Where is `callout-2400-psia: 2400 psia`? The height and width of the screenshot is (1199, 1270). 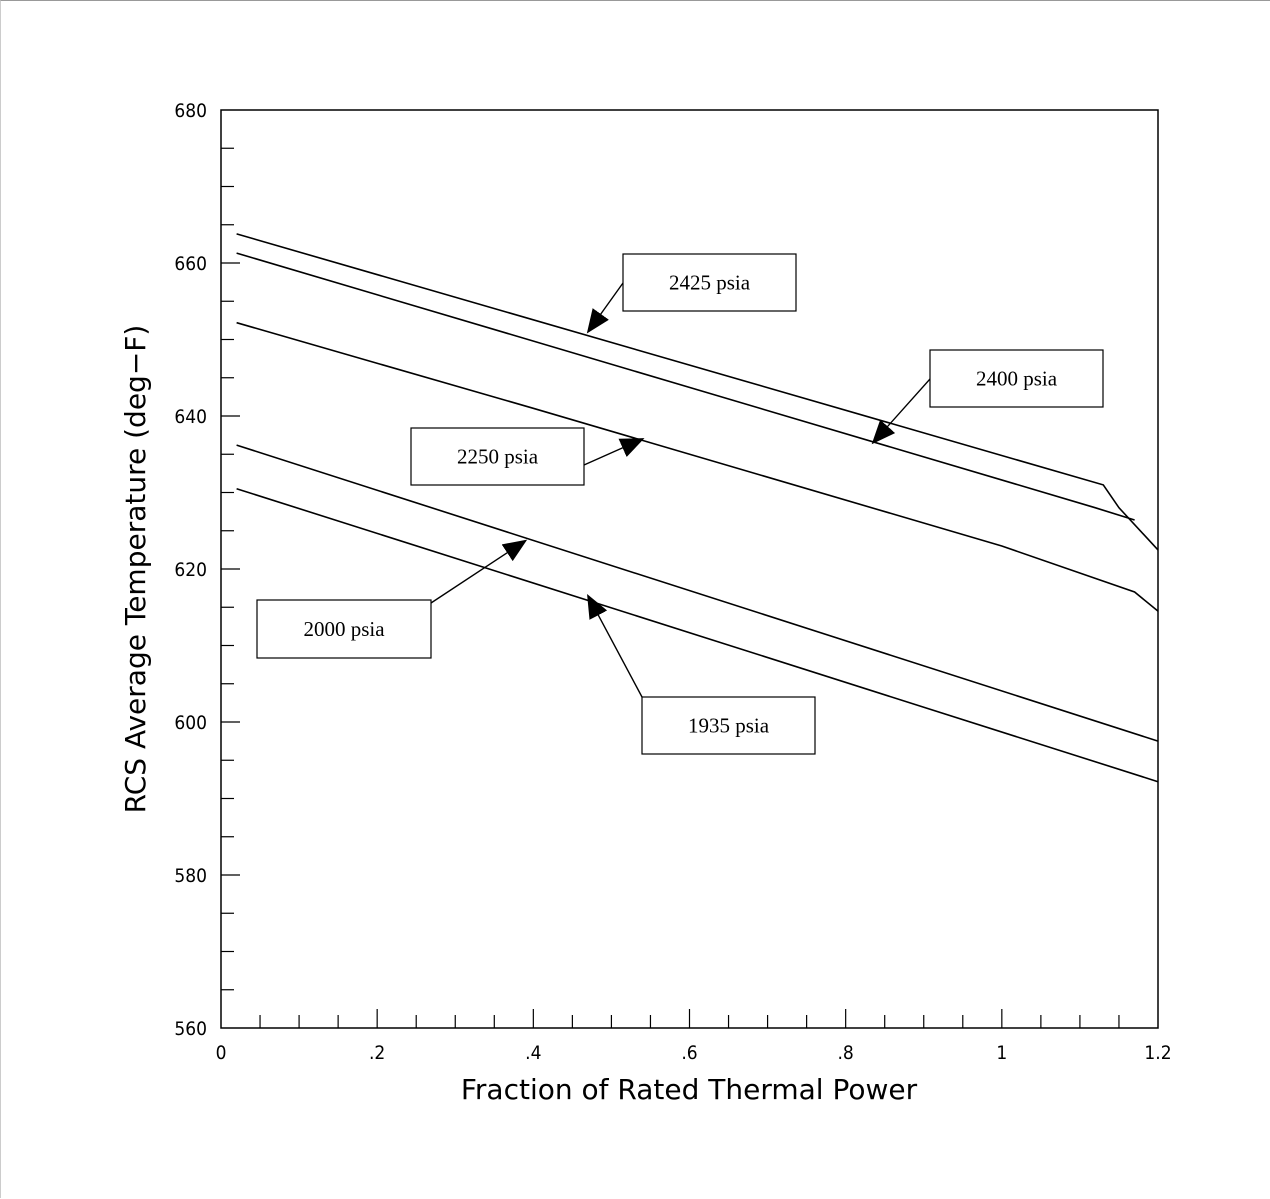
callout-2400-psia: 2400 psia is located at coordinates (987, 397).